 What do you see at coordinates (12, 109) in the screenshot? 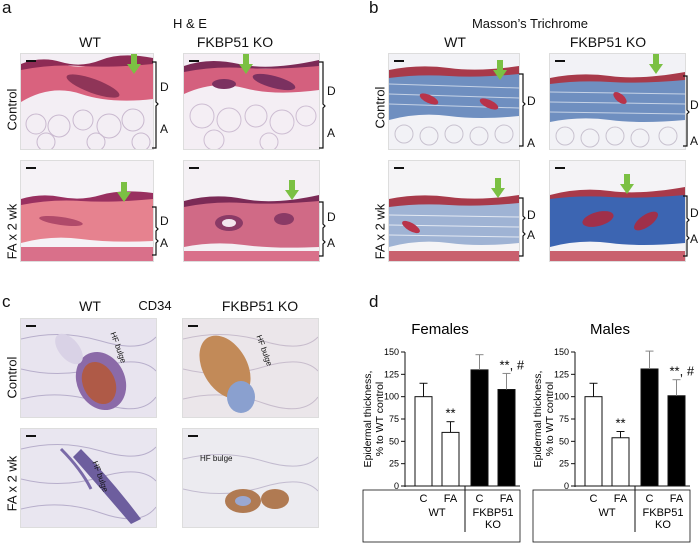
I see `panel-a-row-control: Control` at bounding box center [12, 109].